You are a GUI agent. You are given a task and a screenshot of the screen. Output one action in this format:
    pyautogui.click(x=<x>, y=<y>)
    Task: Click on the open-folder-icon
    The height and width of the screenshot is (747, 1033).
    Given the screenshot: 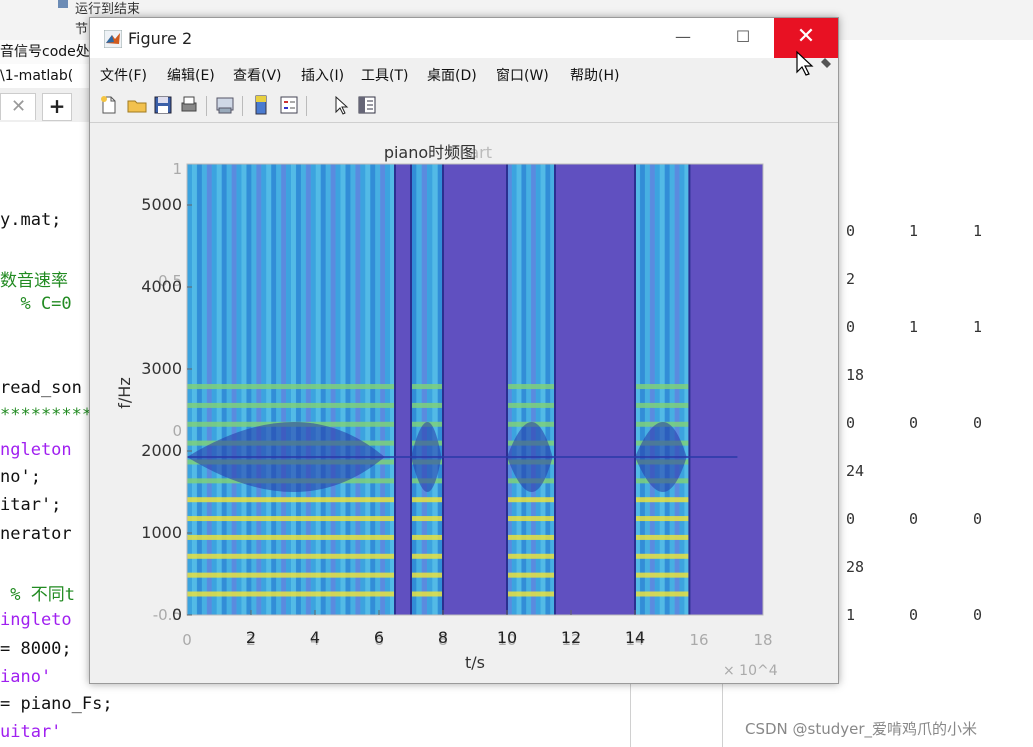 What is the action you would take?
    pyautogui.click(x=137, y=105)
    